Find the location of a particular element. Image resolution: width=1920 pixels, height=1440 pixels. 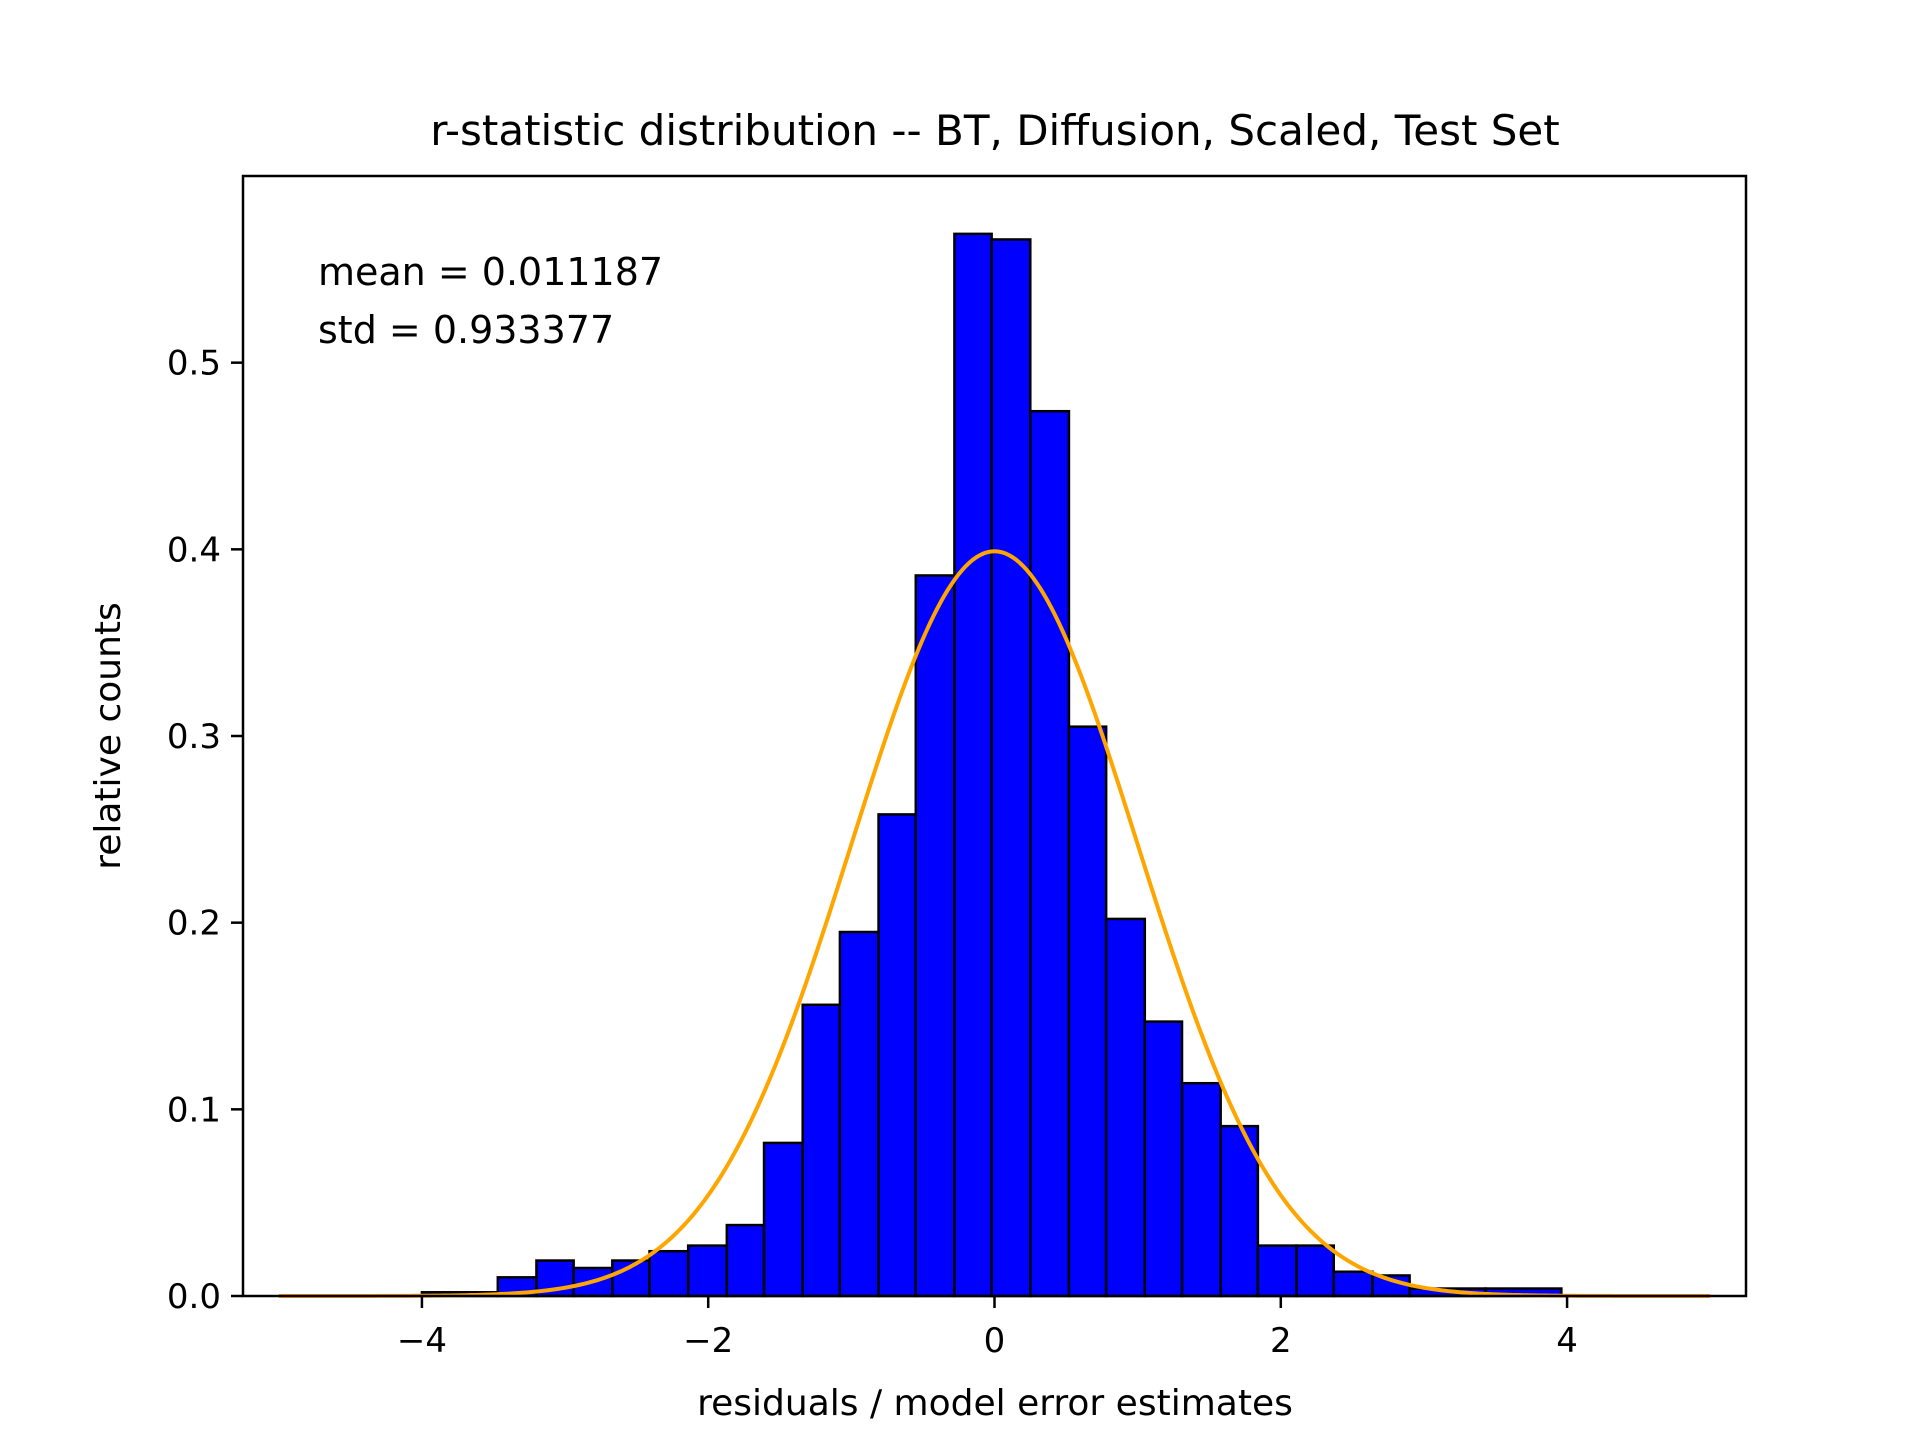

y-tick-label: 0.0 is located at coordinates (194, 1297).